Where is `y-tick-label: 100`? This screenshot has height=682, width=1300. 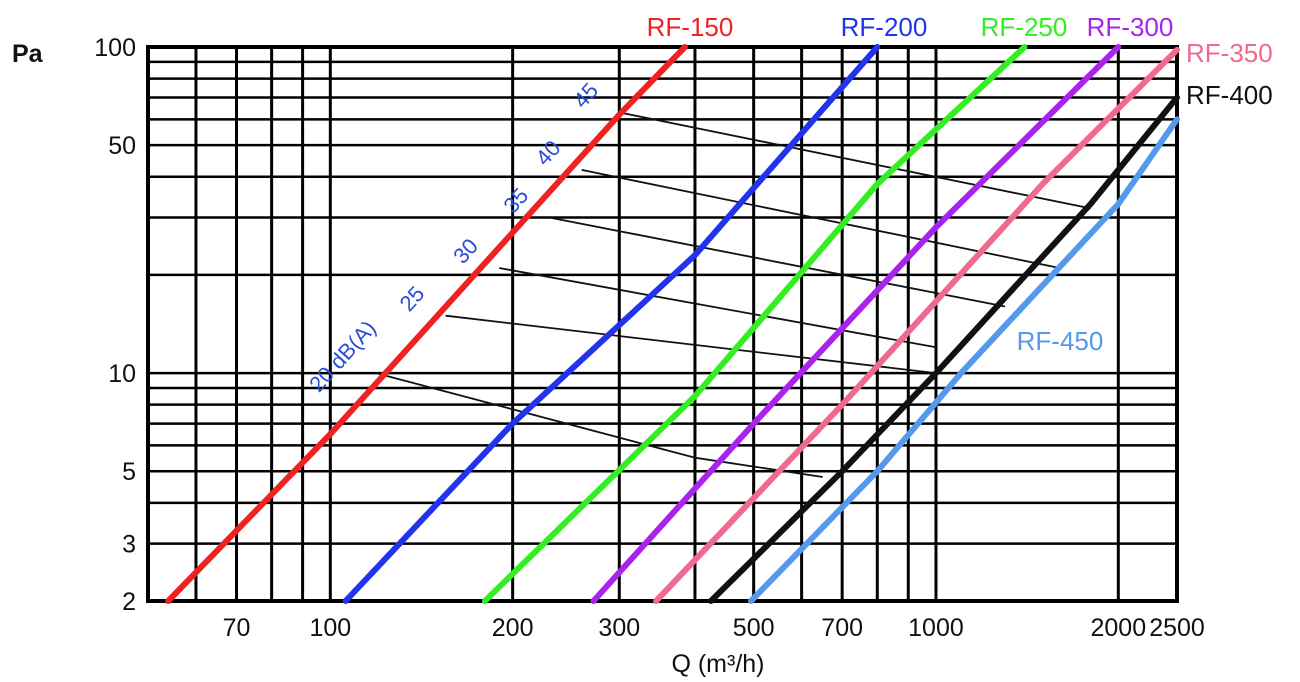 y-tick-label: 100 is located at coordinates (115, 48).